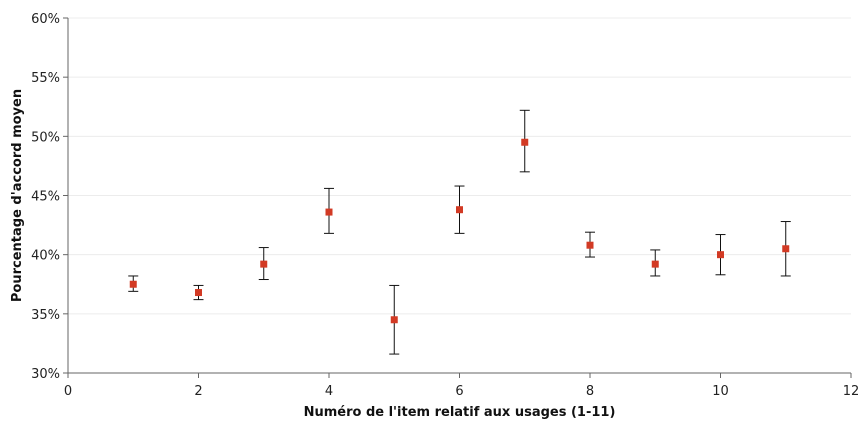 This screenshot has height=421, width=858. Describe the element at coordinates (17, 195) in the screenshot. I see `y-axis-title: Pourcentage d'accord moyen` at that location.